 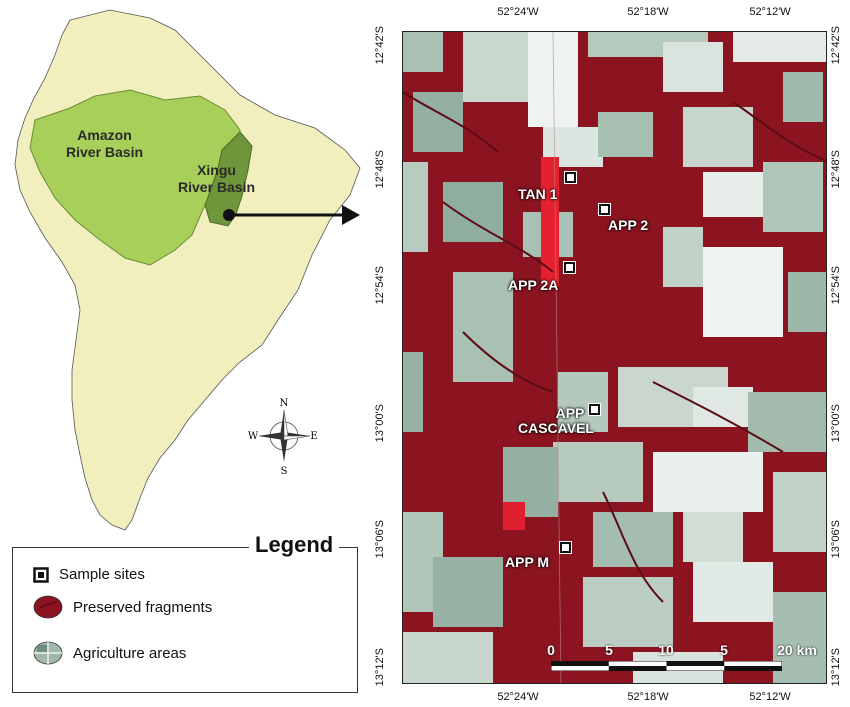 What do you see at coordinates (550, 222) in the screenshot?
I see `red-strip` at bounding box center [550, 222].